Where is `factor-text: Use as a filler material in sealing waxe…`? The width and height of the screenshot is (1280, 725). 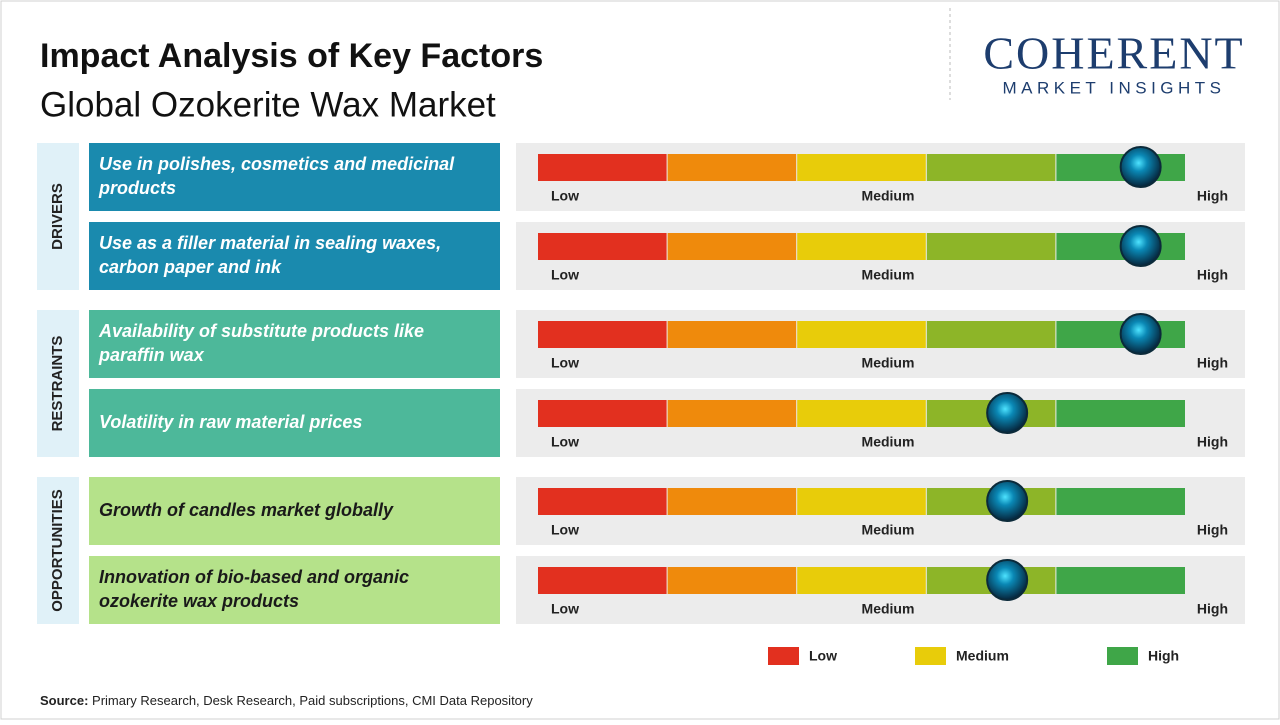 factor-text: Use as a filler material in sealing waxe… is located at coordinates (270, 255).